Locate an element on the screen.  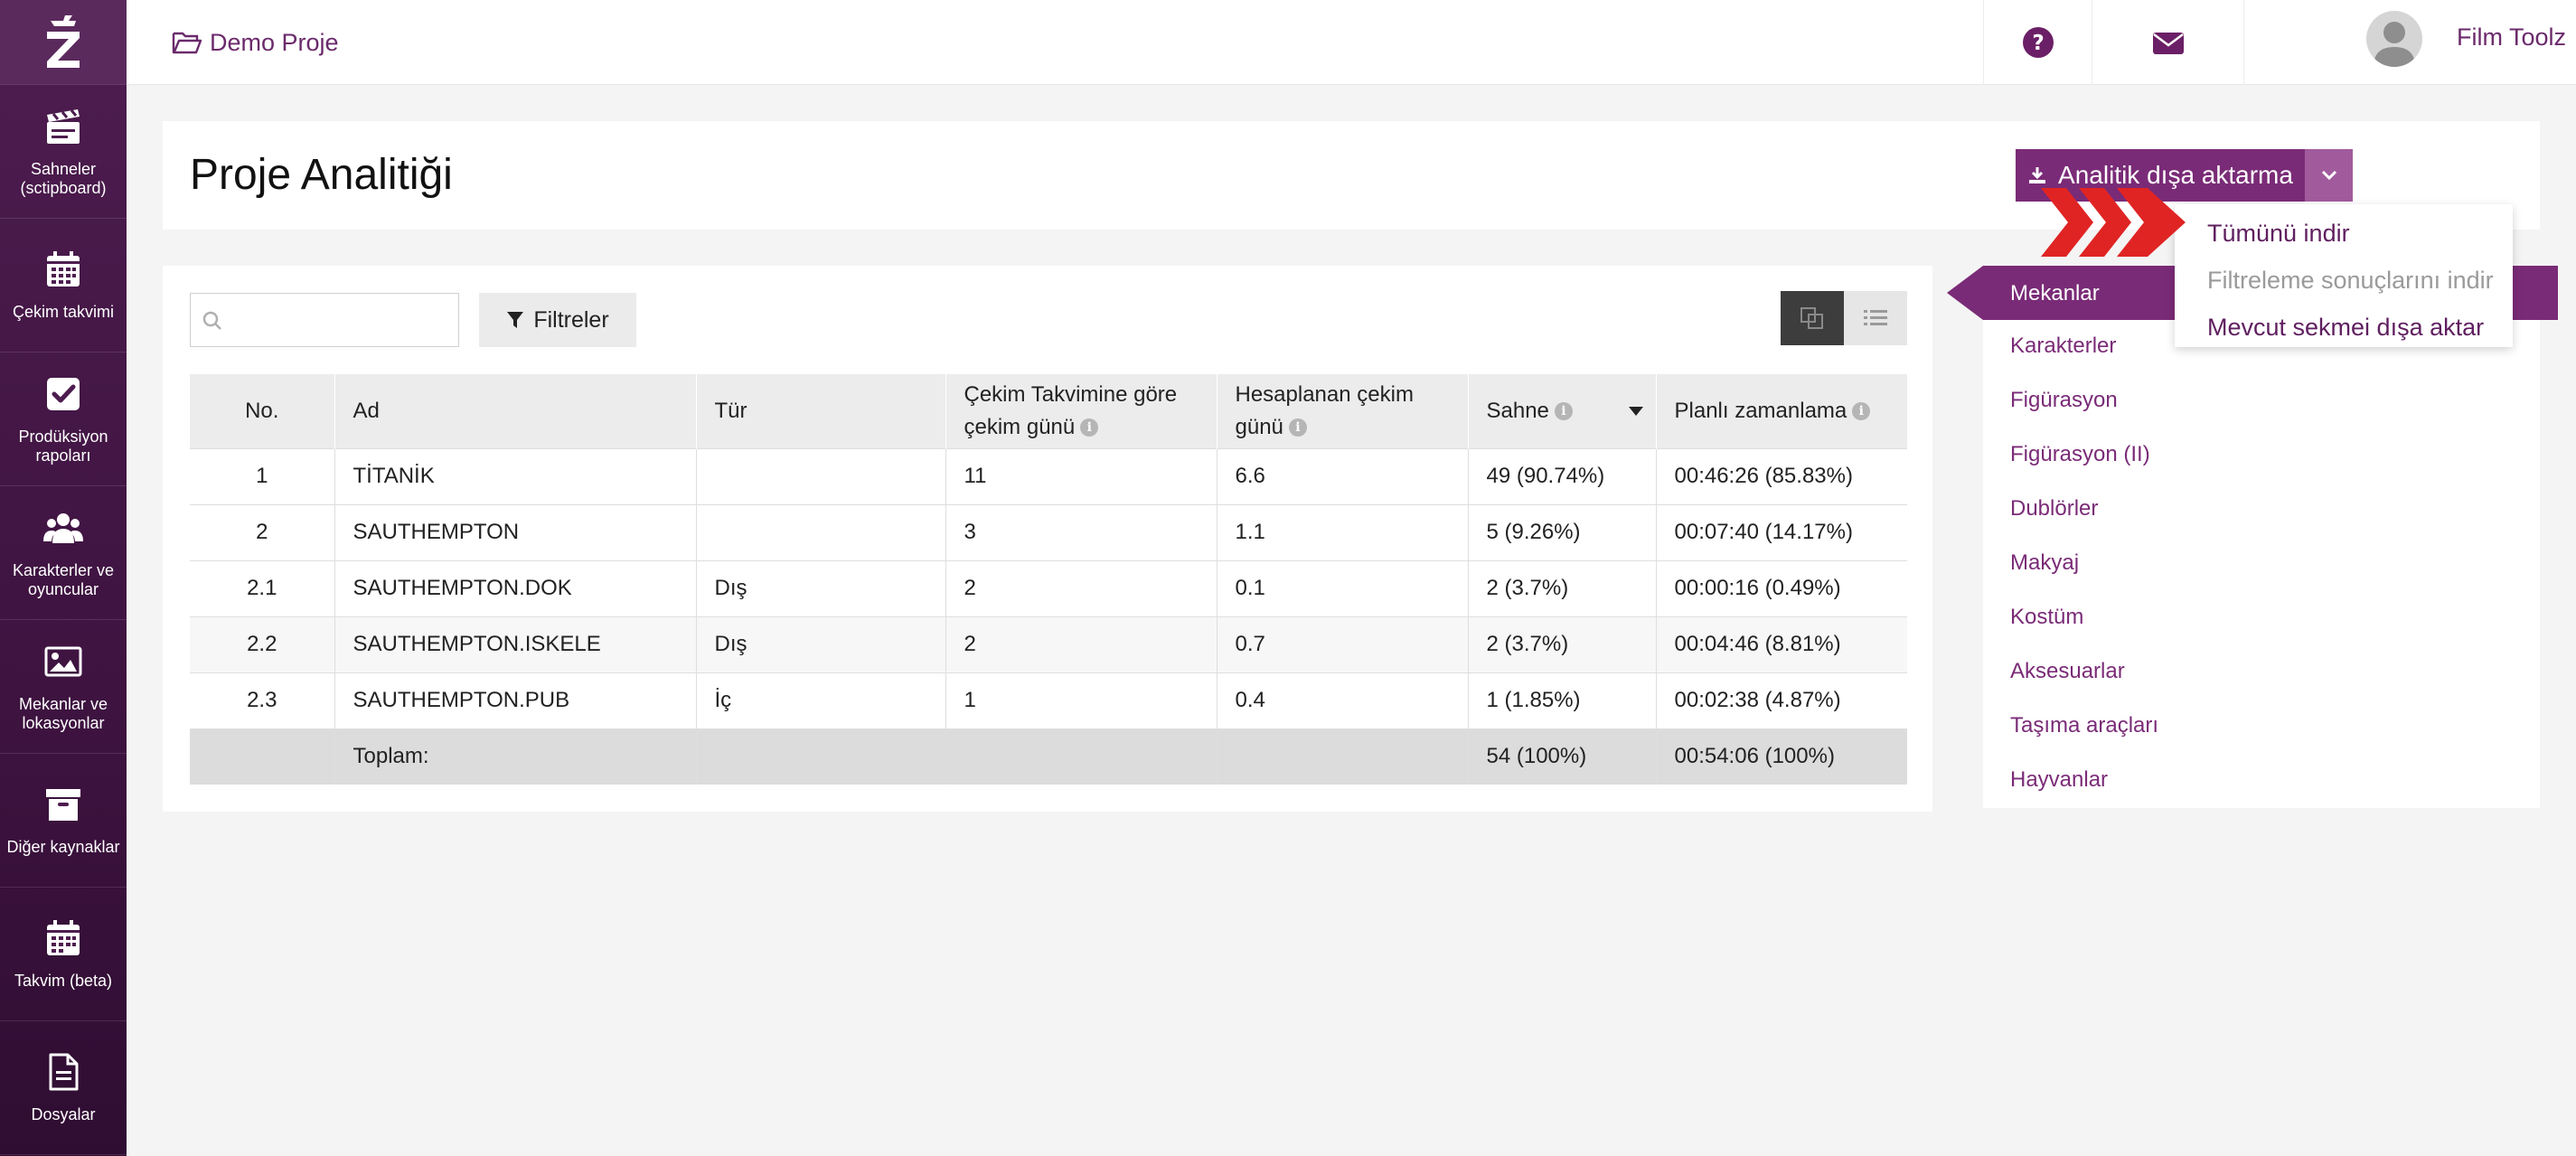
cell-no: 2.3 is located at coordinates (262, 700).